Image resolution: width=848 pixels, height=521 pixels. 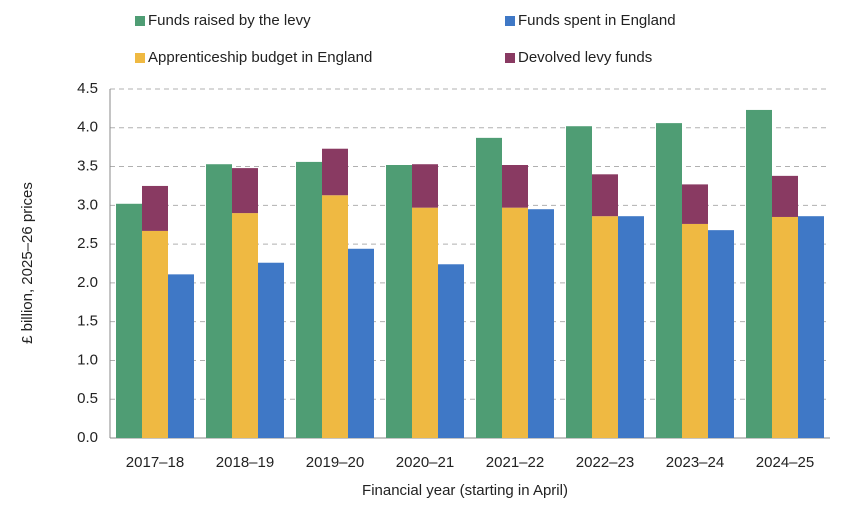 What do you see at coordinates (87, 127) in the screenshot?
I see `y-tick-label: 4.0` at bounding box center [87, 127].